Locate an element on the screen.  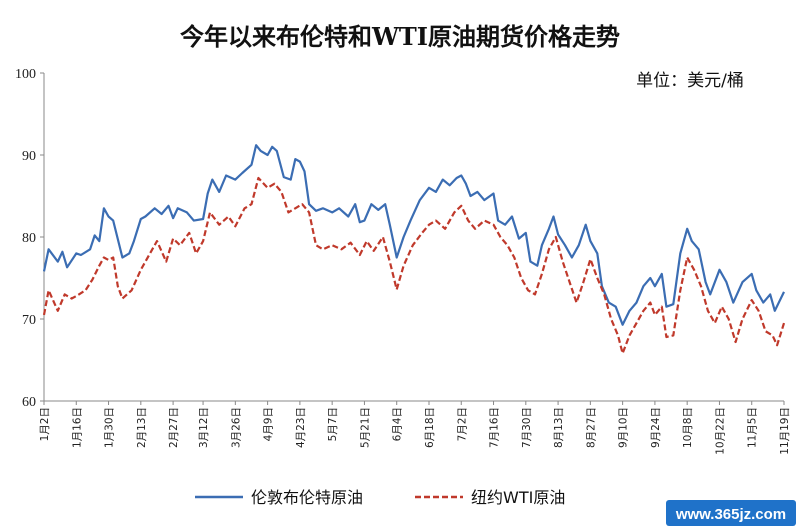
y-ticks: 60 70 80 90 100 is located at coordinates (29, 238).